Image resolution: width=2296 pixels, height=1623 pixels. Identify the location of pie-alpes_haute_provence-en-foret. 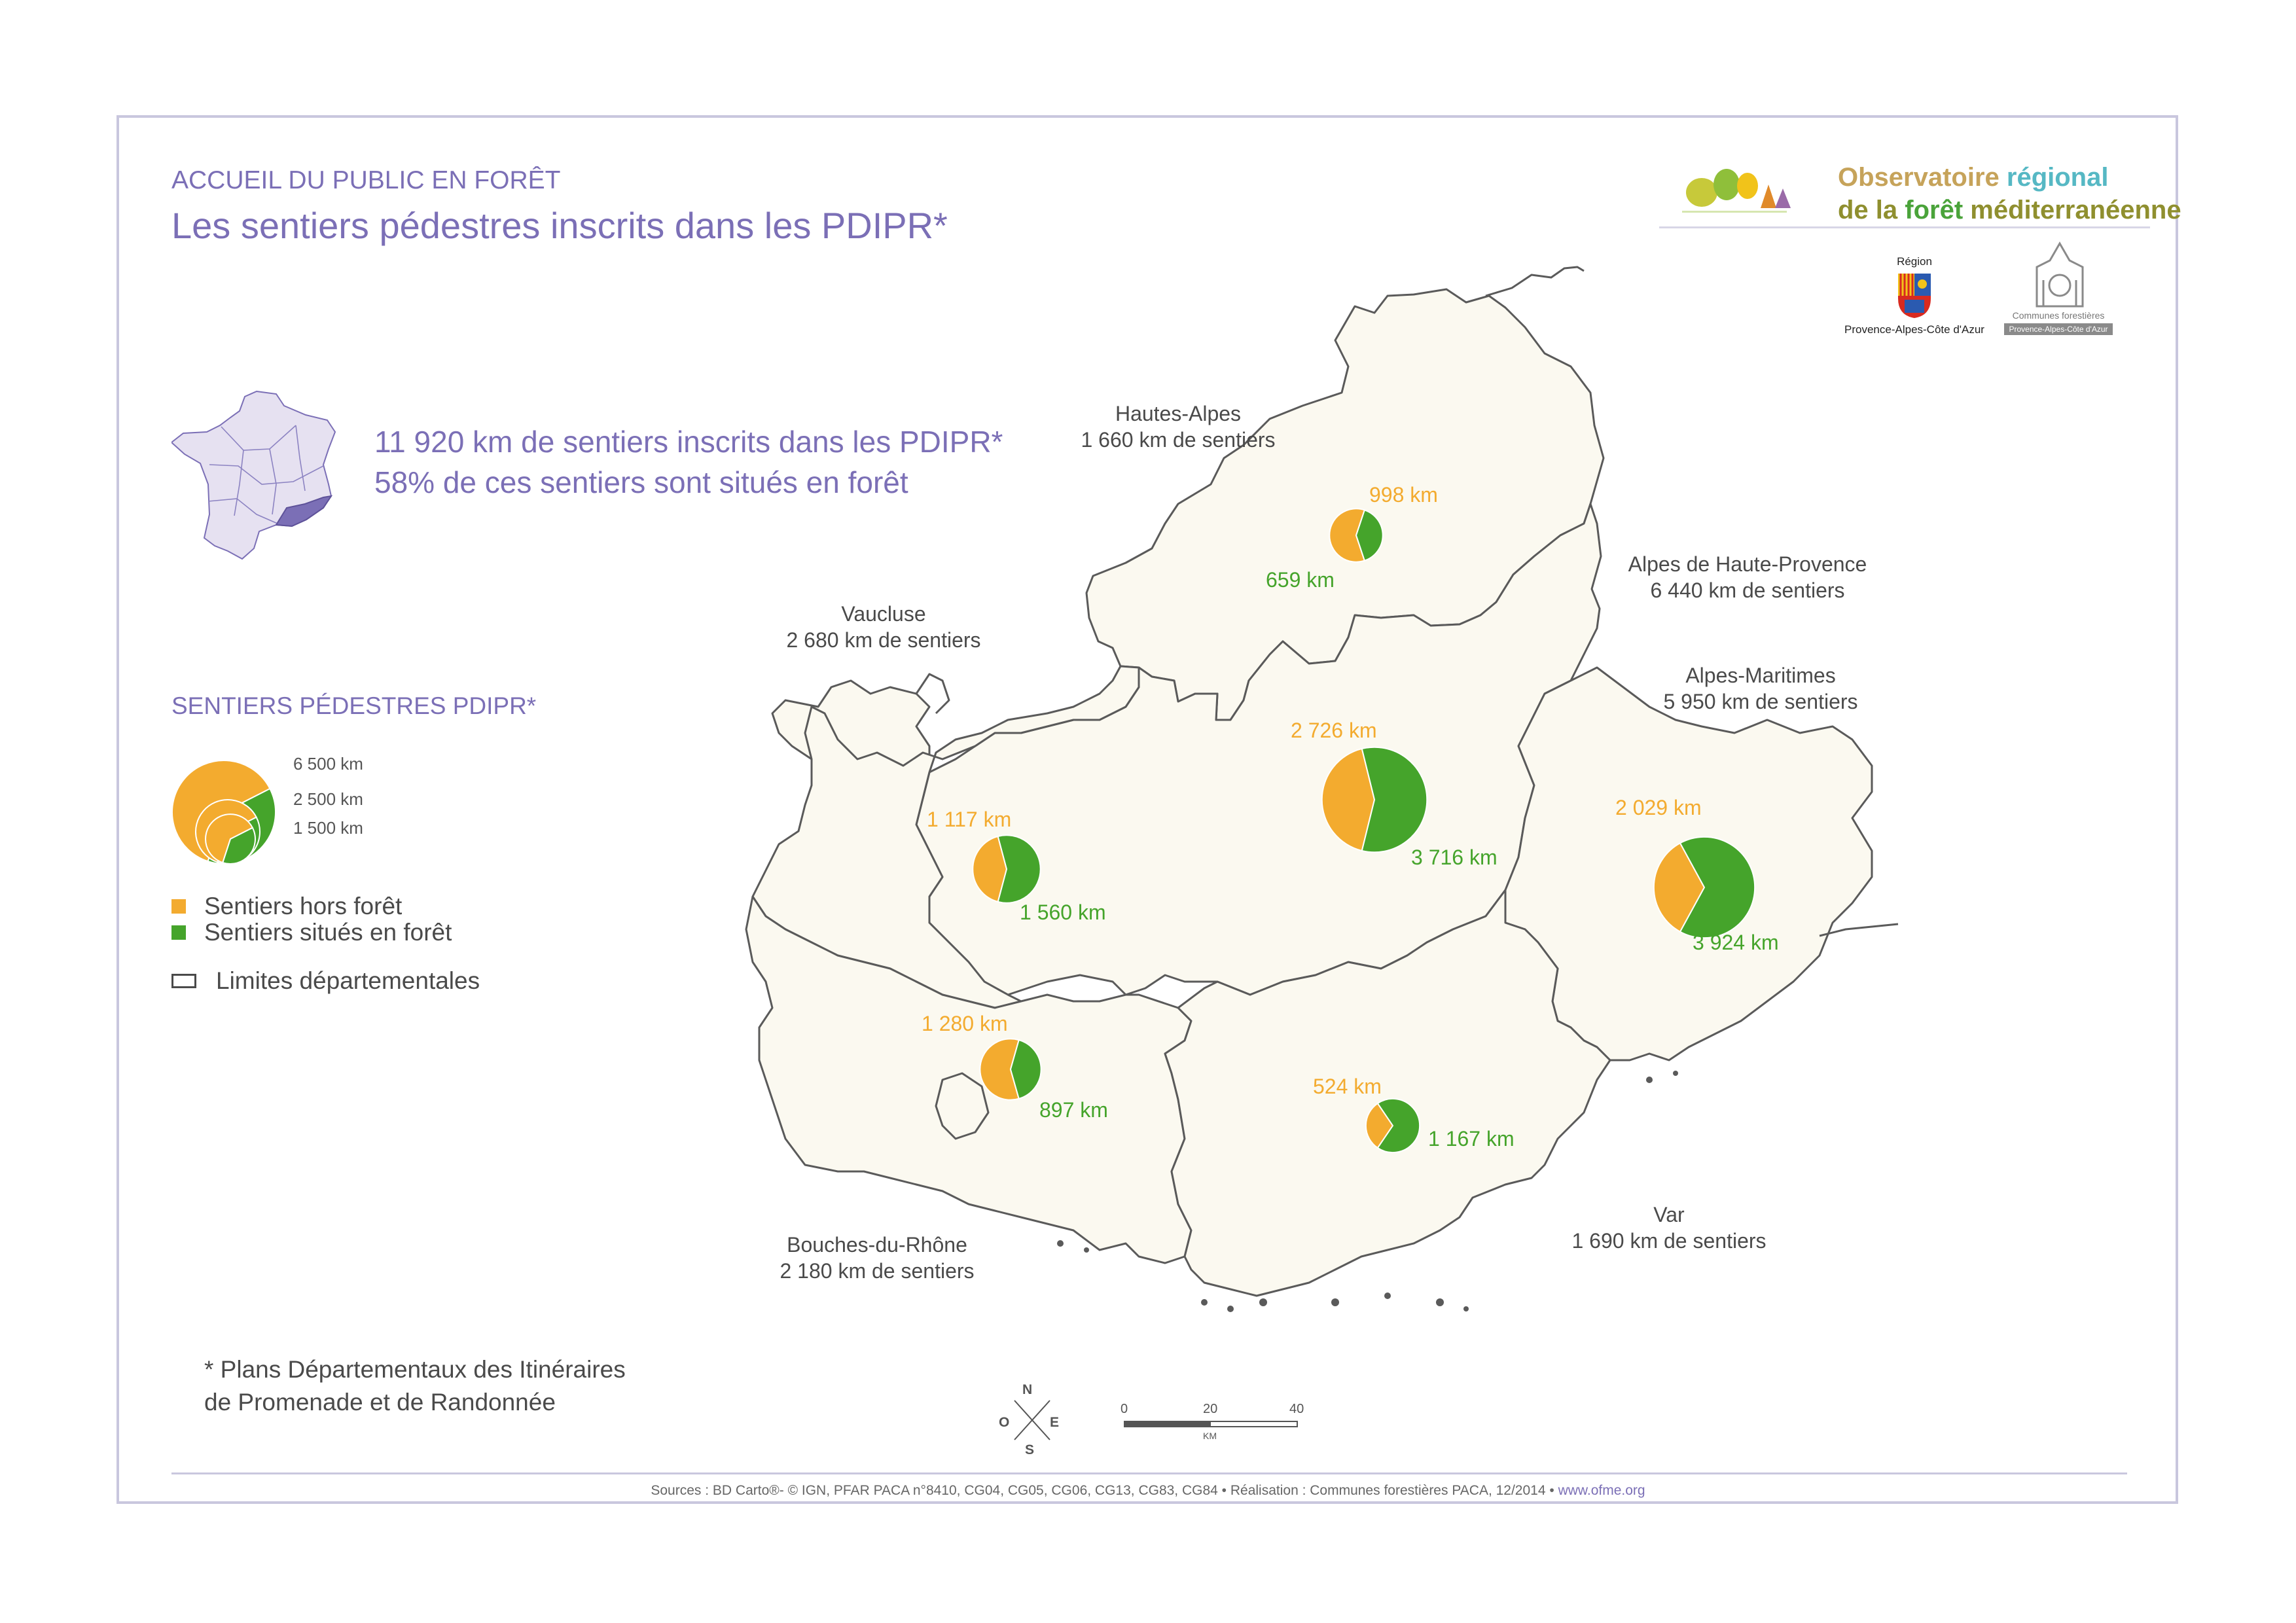
(1394, 799).